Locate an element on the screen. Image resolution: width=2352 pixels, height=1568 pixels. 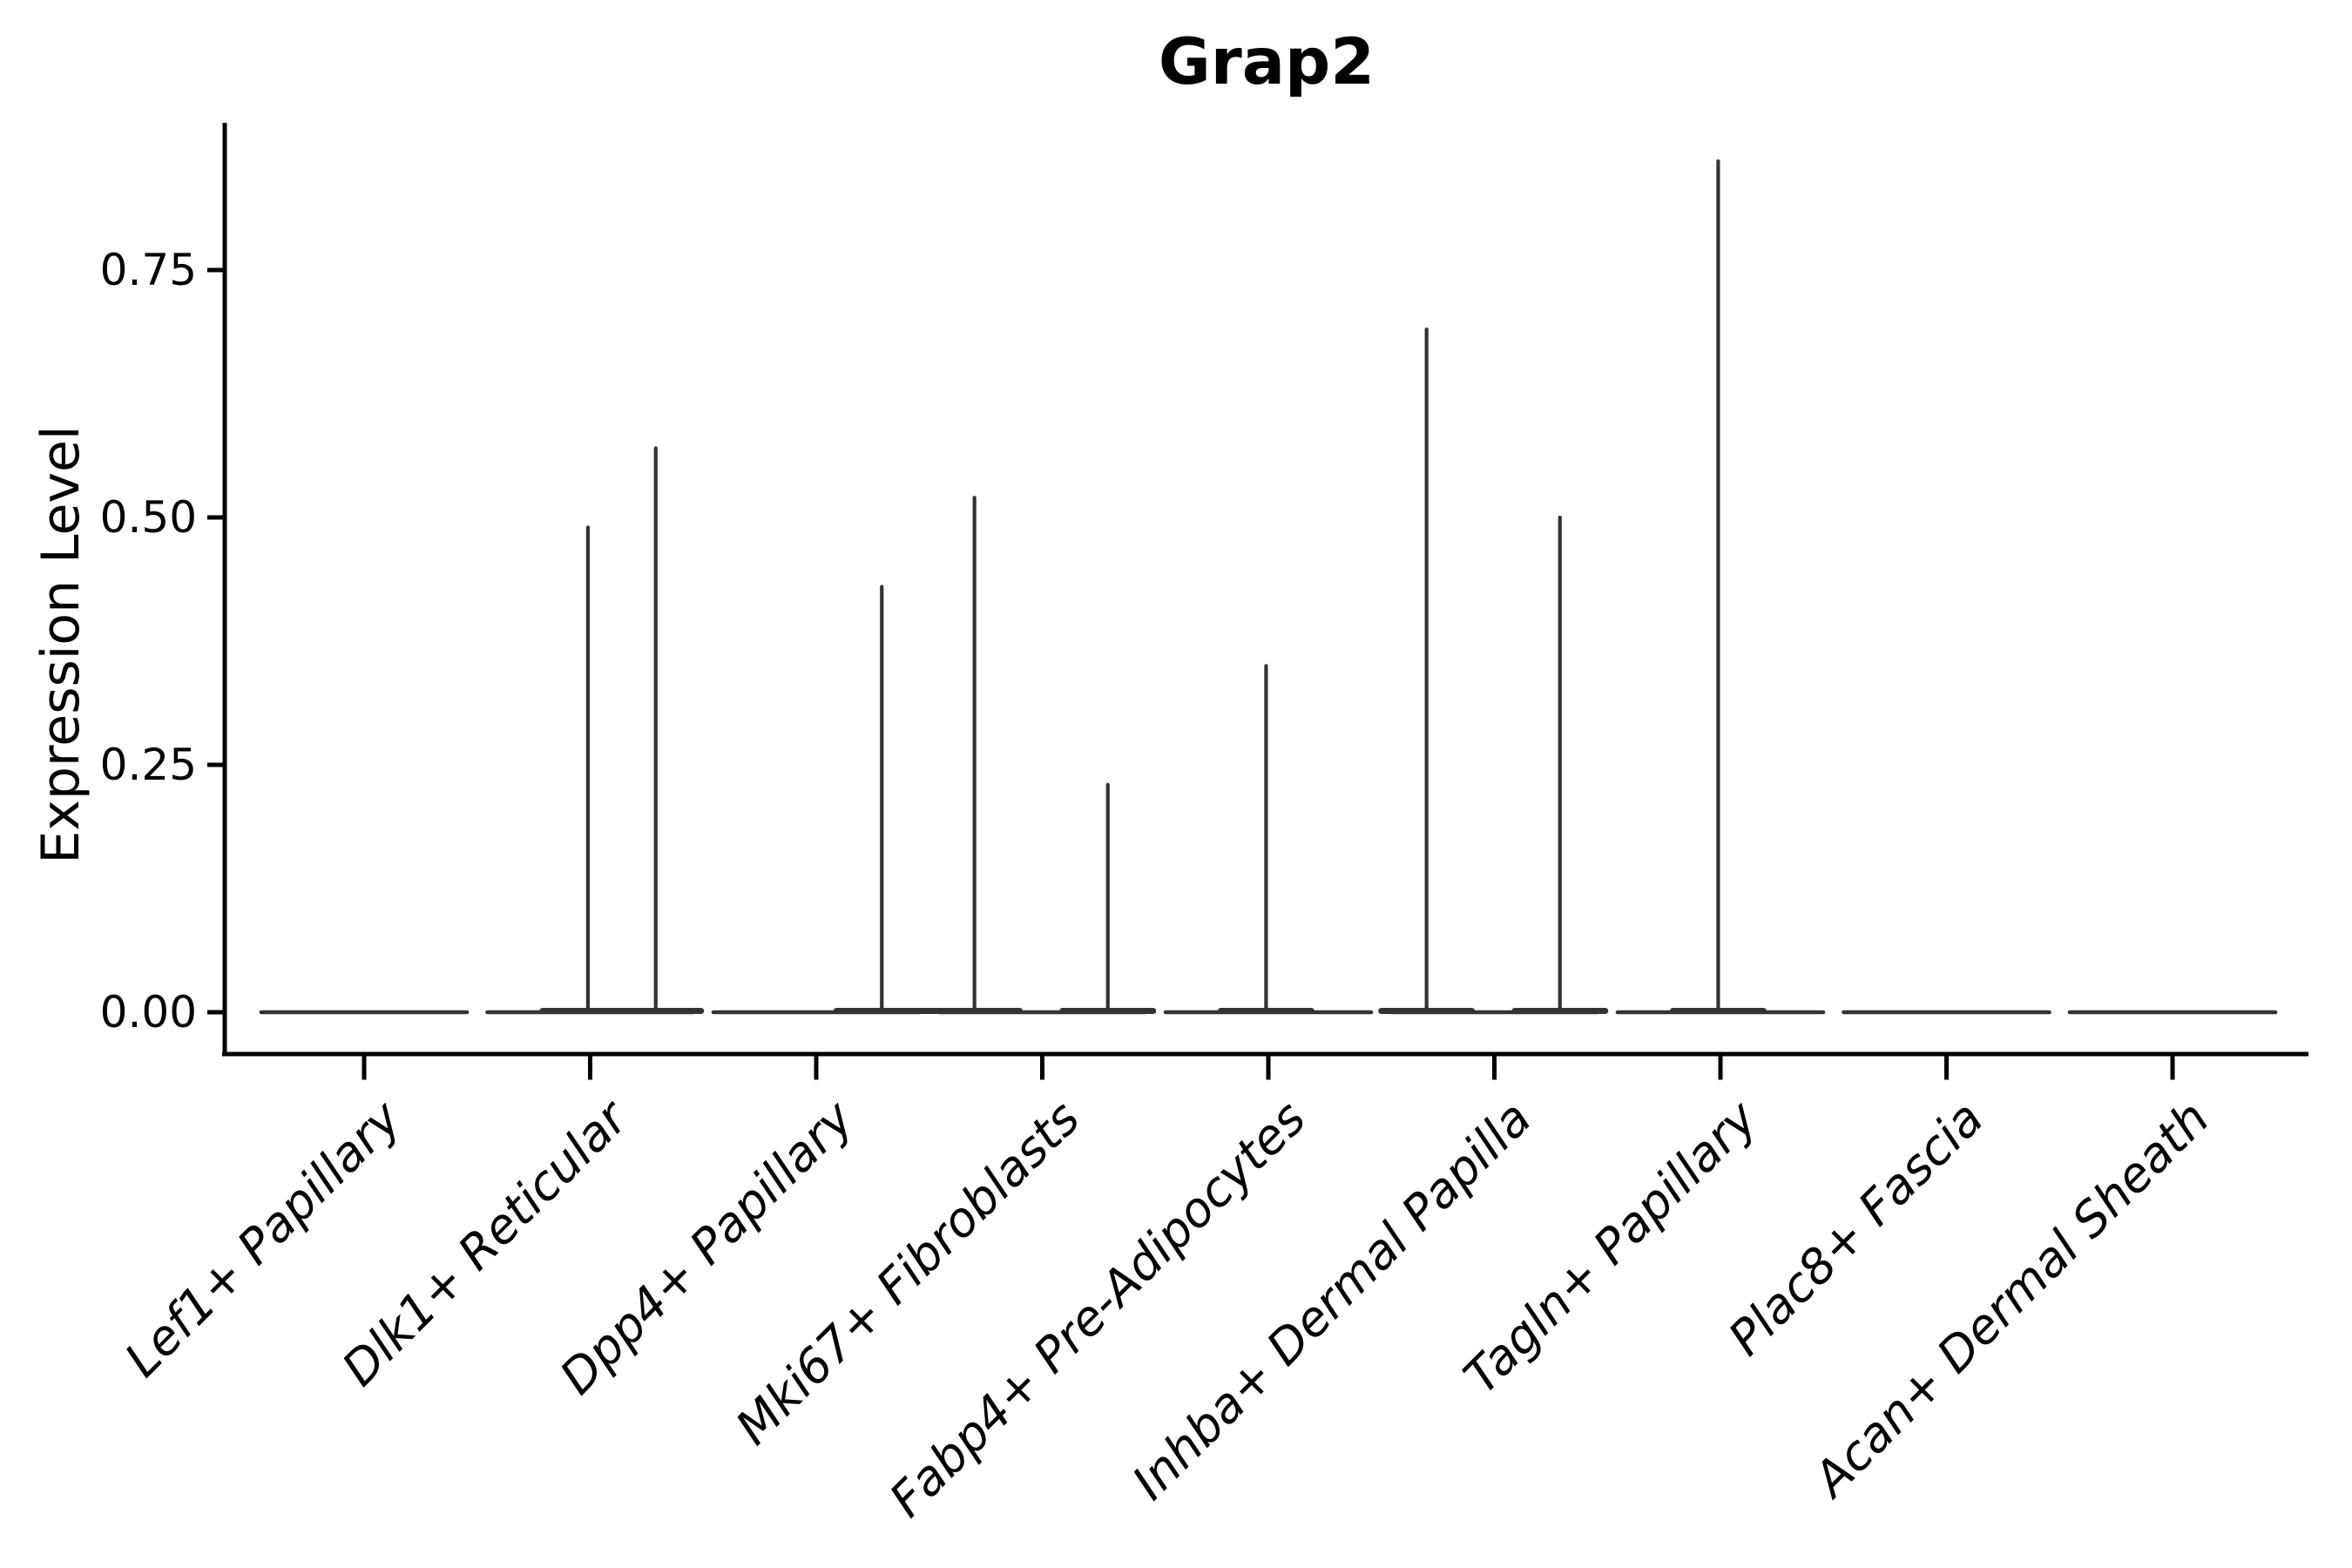
y-tick-label: 0.50 is located at coordinates (148, 517).